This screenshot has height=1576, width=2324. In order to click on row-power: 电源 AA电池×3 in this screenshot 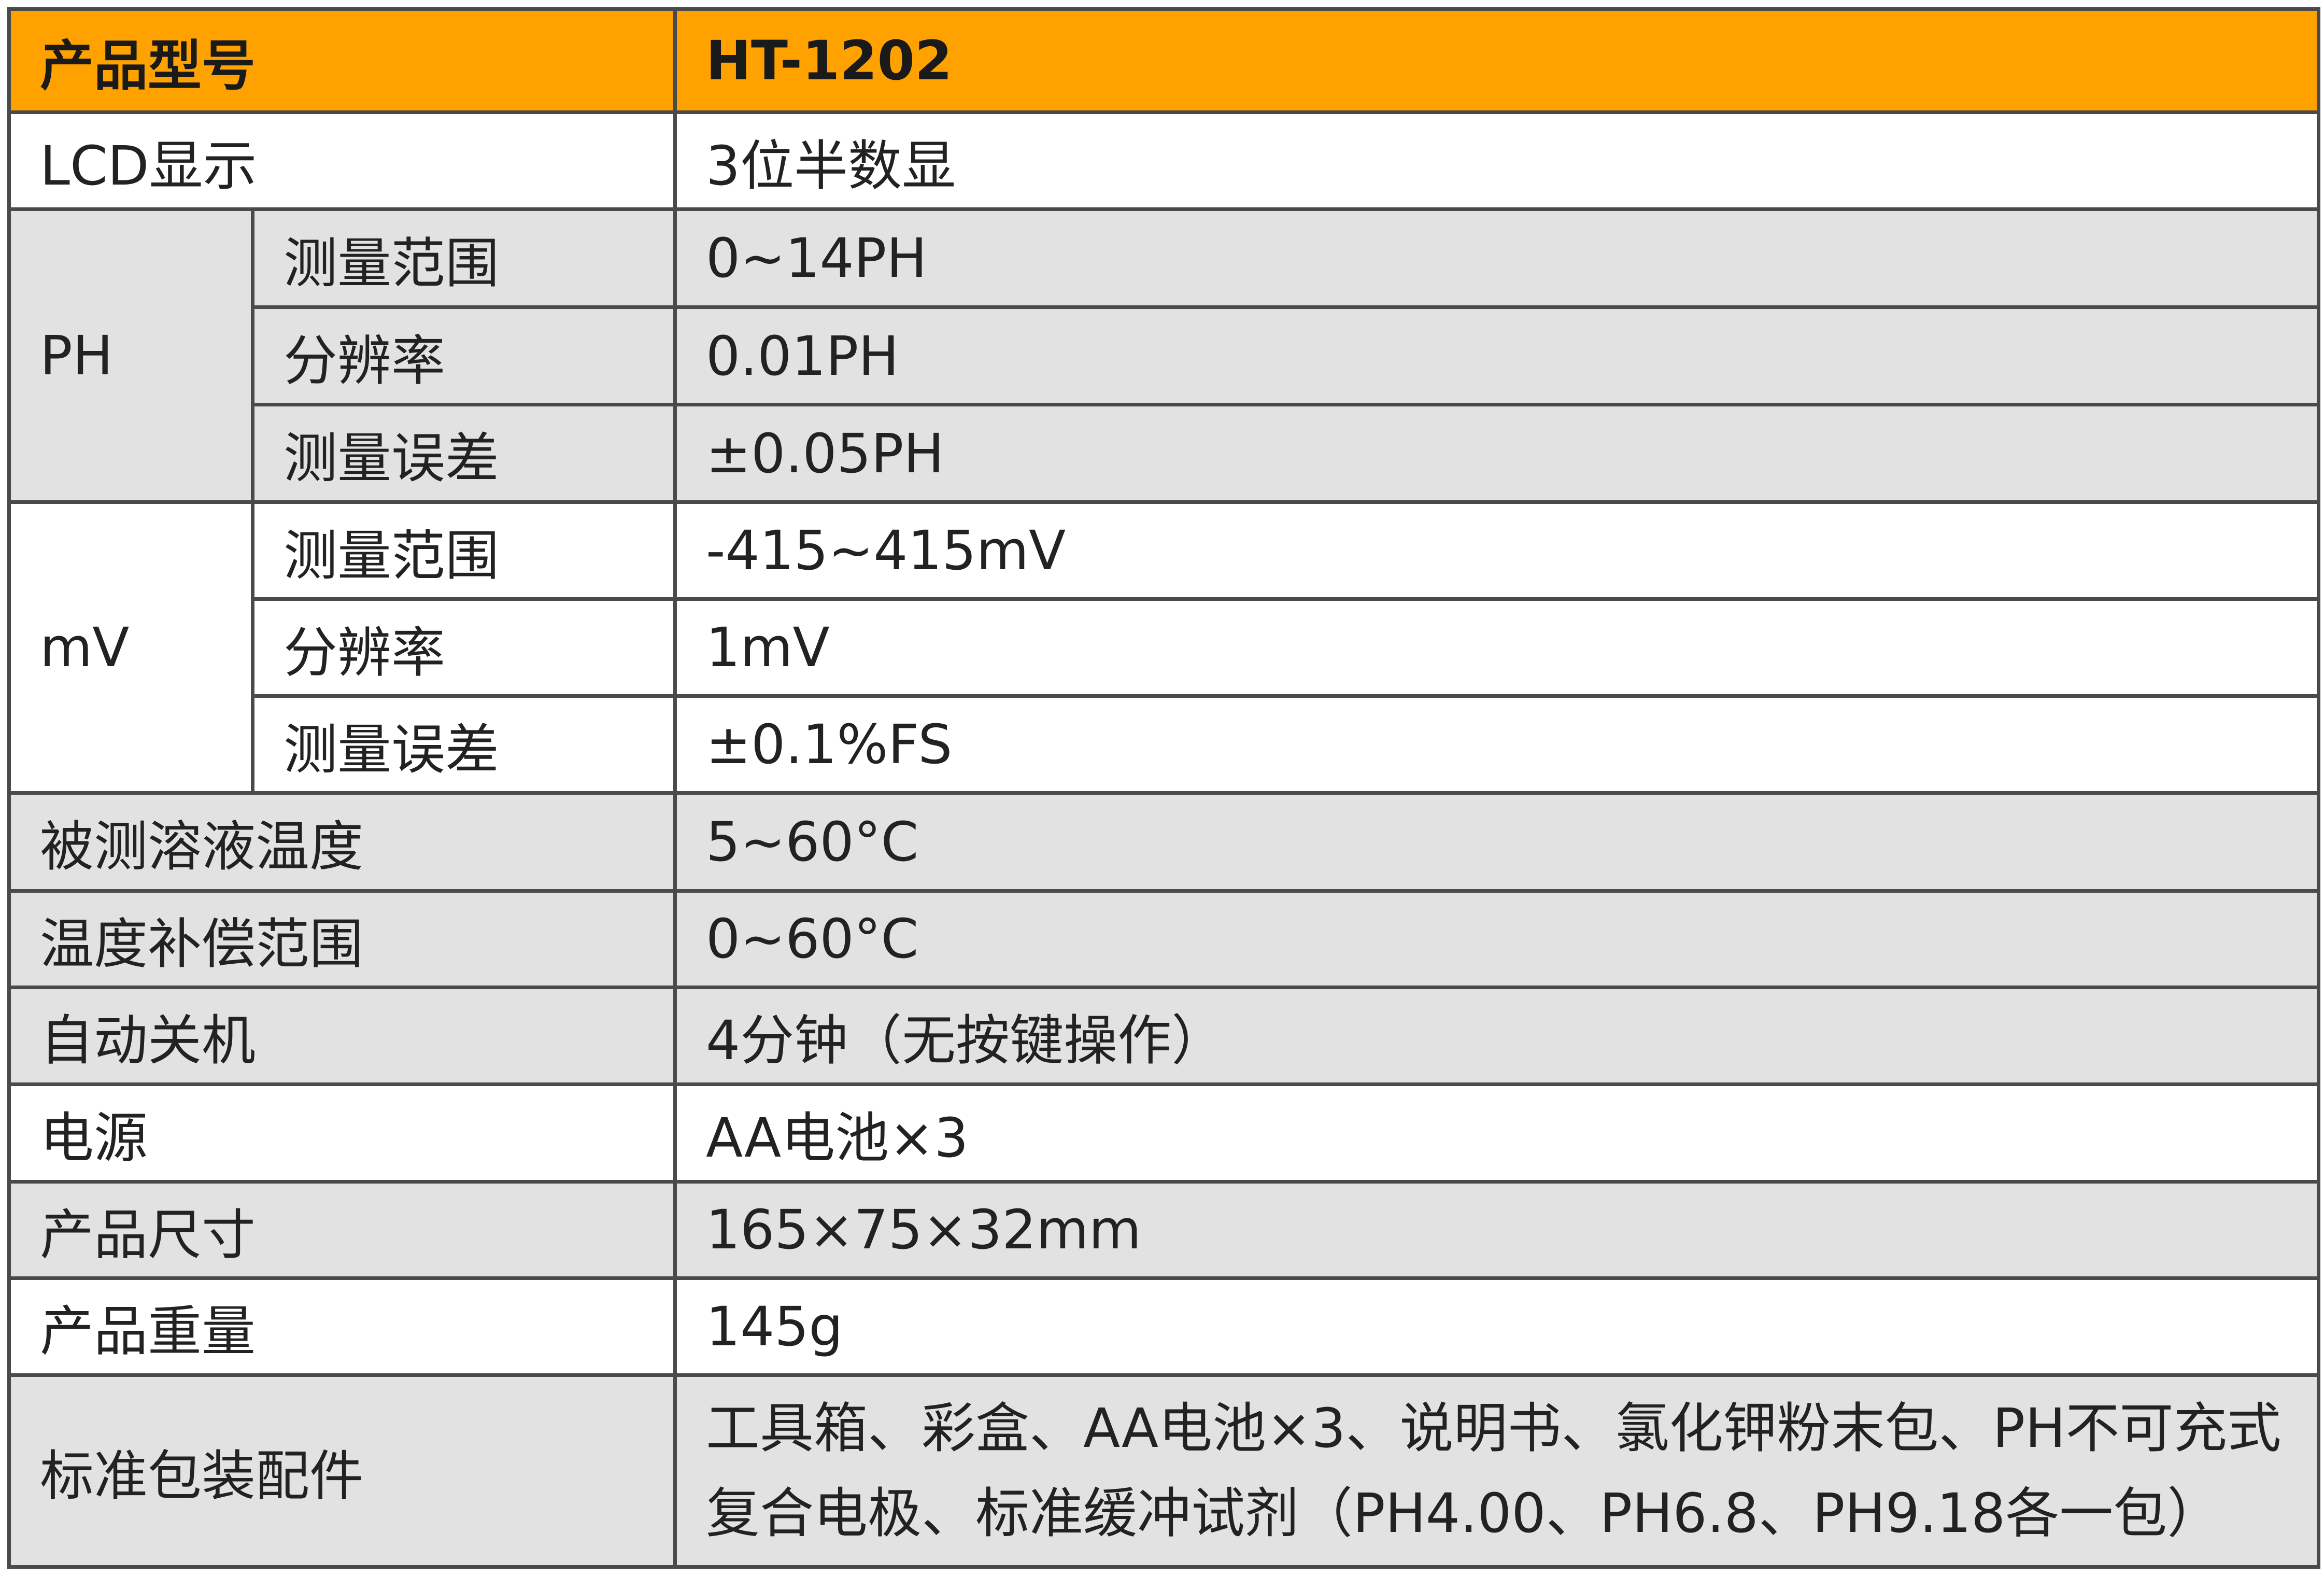, I will do `click(1164, 1133)`.